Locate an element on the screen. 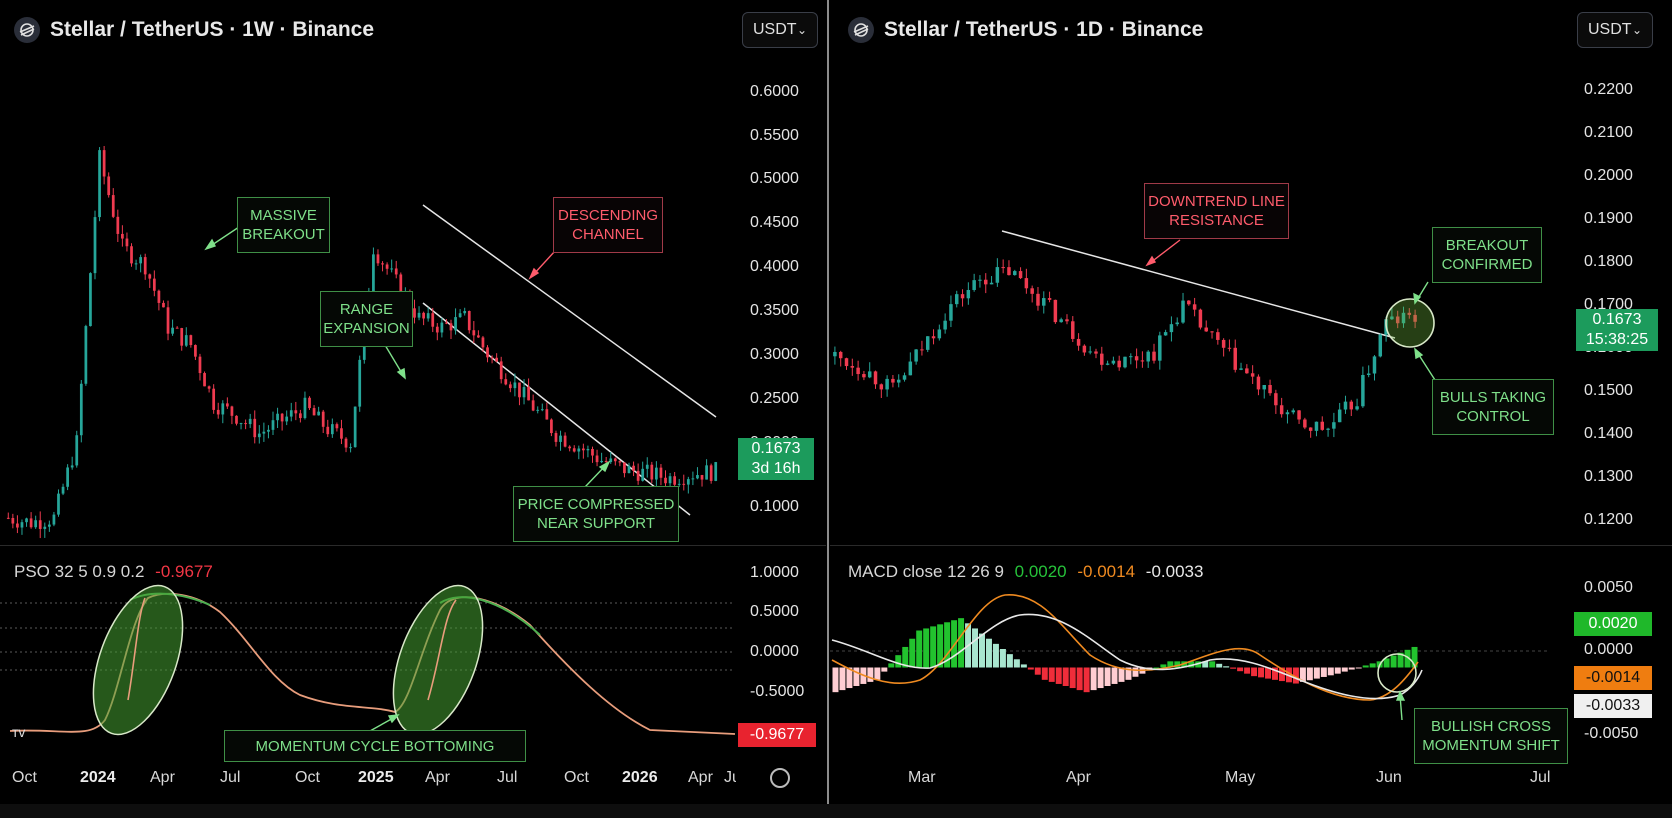  bullish-cross-annotation: BULLISH CROSS MOMENTUM SHIFT is located at coordinates (1491, 736).